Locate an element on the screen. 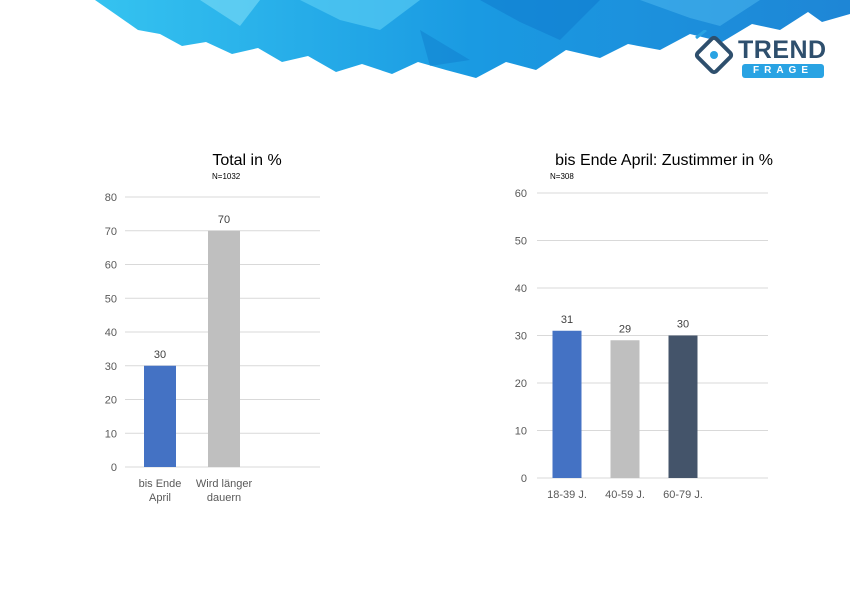 The width and height of the screenshot is (850, 600). category-label: April is located at coordinates (160, 498).